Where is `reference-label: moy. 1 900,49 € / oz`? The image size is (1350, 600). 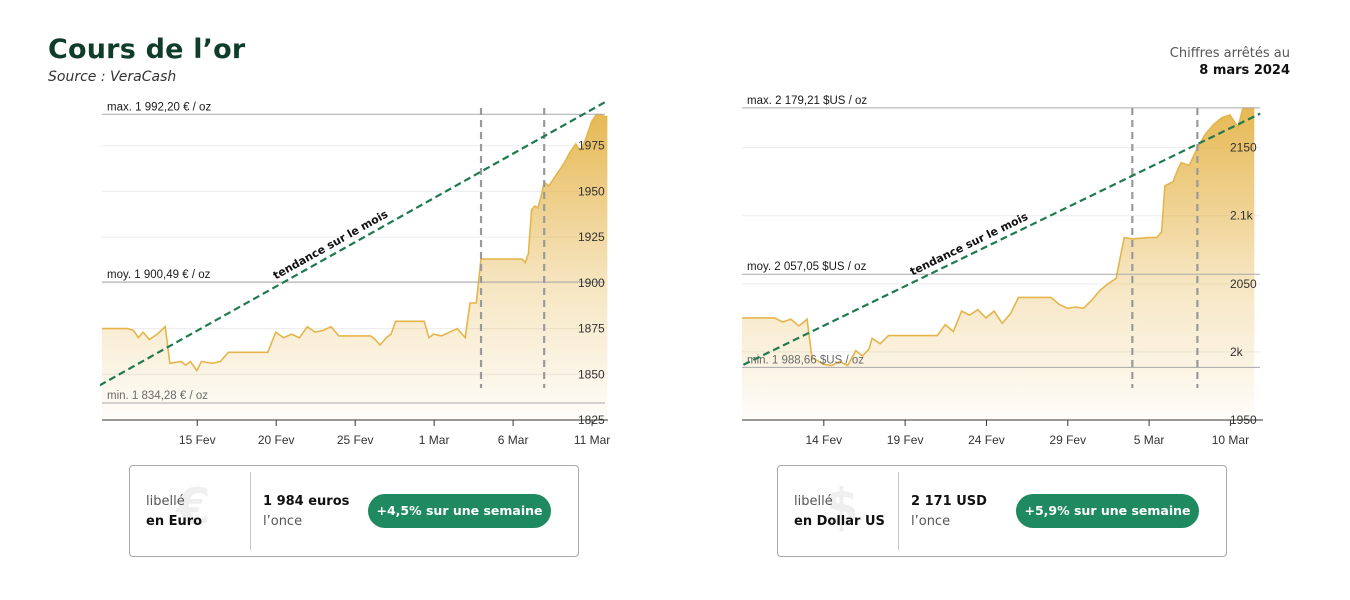
reference-label: moy. 1 900,49 € / oz is located at coordinates (159, 275).